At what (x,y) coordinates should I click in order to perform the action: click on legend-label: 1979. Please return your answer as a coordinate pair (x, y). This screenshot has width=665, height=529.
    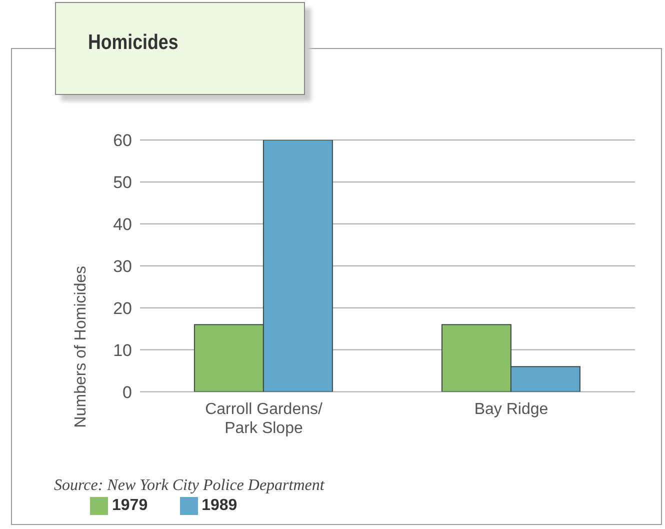
    Looking at the image, I should click on (130, 505).